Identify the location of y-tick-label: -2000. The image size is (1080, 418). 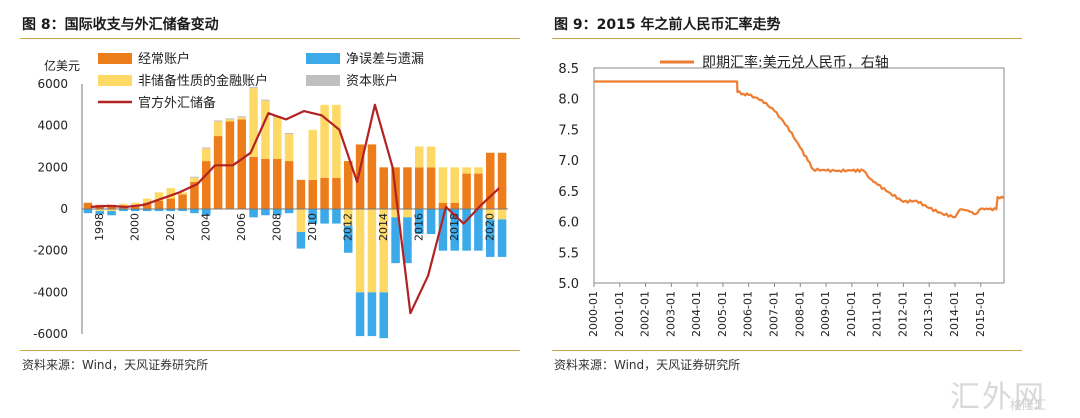
(50, 251).